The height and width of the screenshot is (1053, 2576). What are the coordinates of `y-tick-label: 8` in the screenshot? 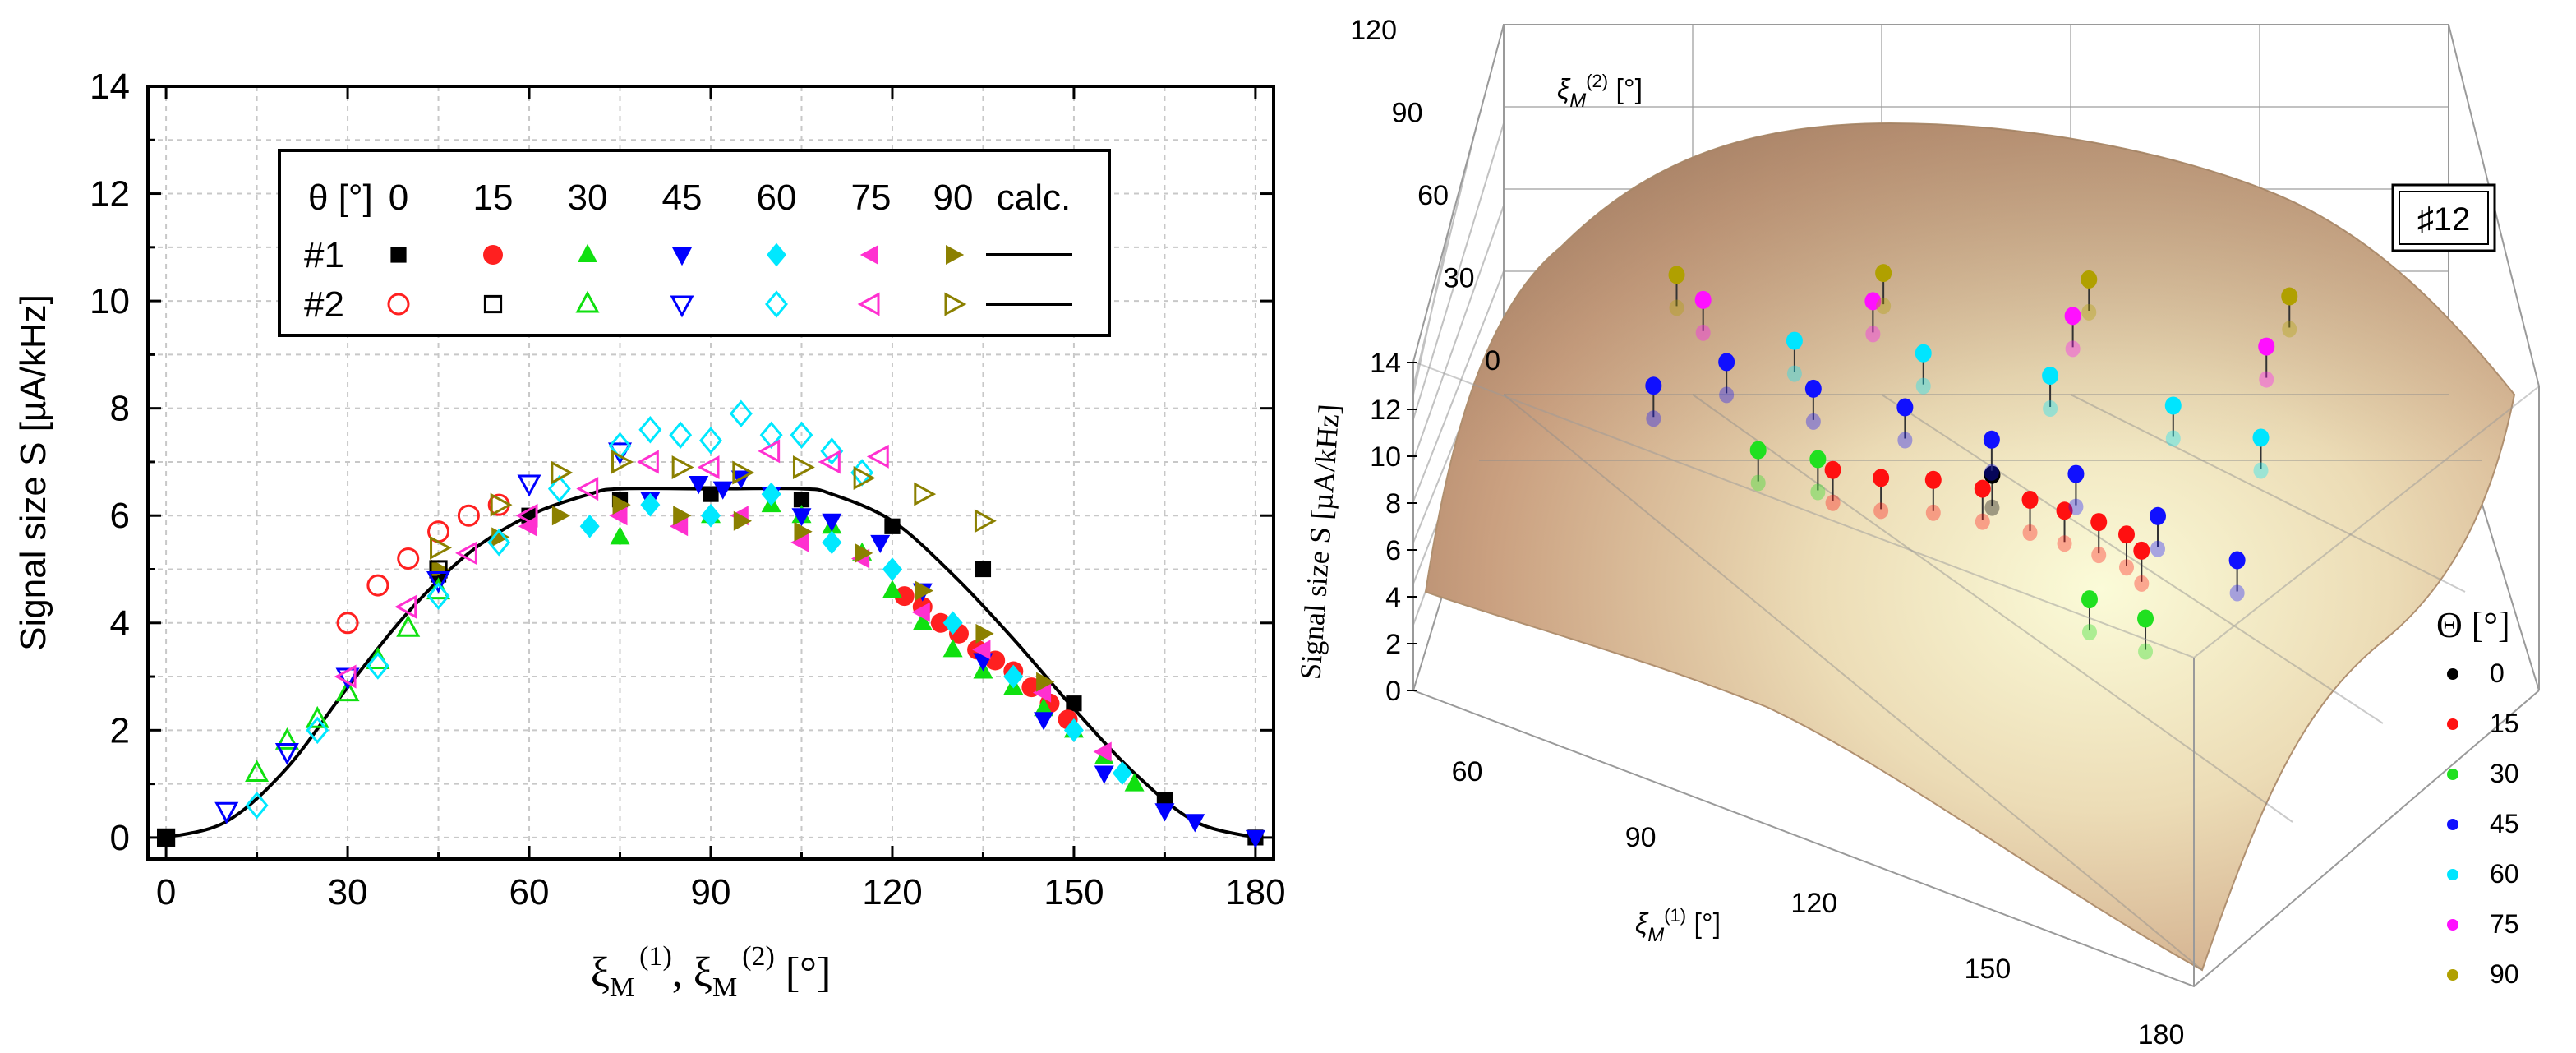 It's located at (120, 409).